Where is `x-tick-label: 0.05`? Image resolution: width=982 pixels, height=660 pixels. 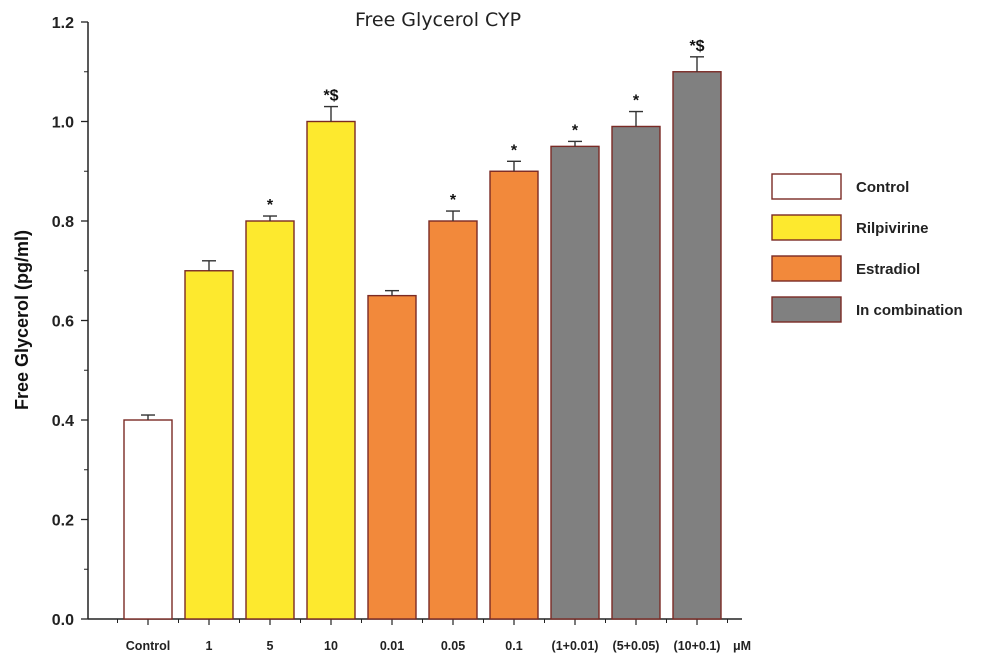 x-tick-label: 0.05 is located at coordinates (453, 646).